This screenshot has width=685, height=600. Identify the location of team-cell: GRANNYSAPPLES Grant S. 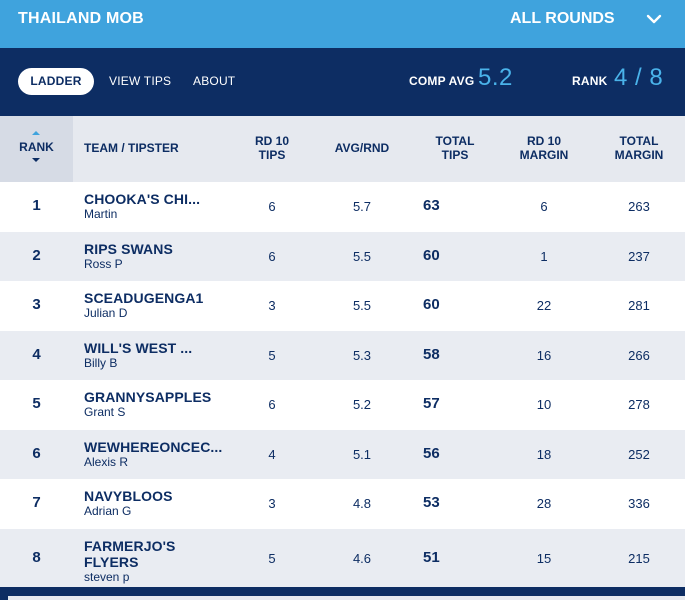
(159, 404).